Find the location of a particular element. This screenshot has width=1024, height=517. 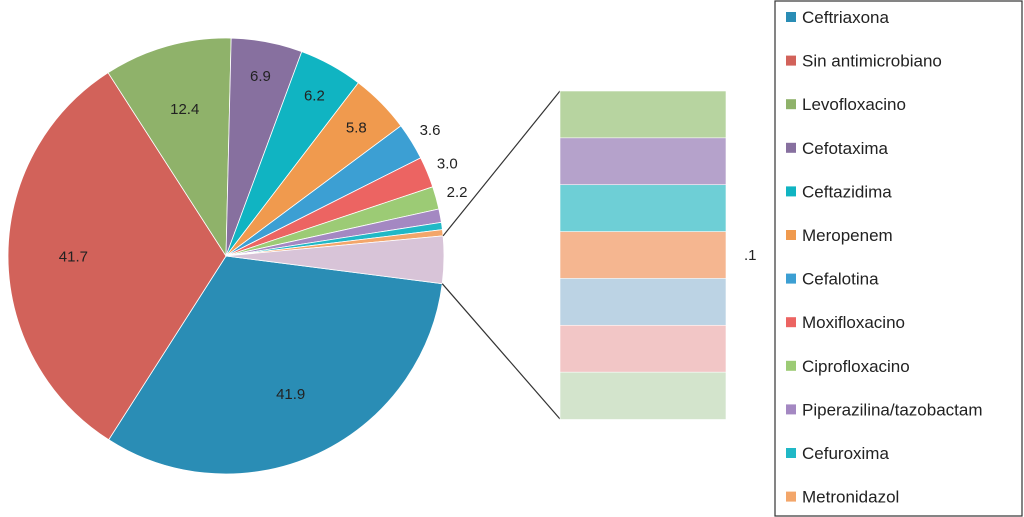

legend-item-label: Cefotaxima is located at coordinates (845, 148).